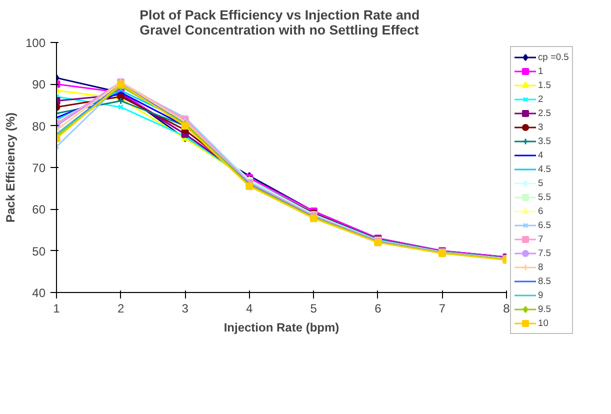 Image resolution: width=611 pixels, height=414 pixels. What do you see at coordinates (545, 169) in the screenshot?
I see `legend-label: 4.5` at bounding box center [545, 169].